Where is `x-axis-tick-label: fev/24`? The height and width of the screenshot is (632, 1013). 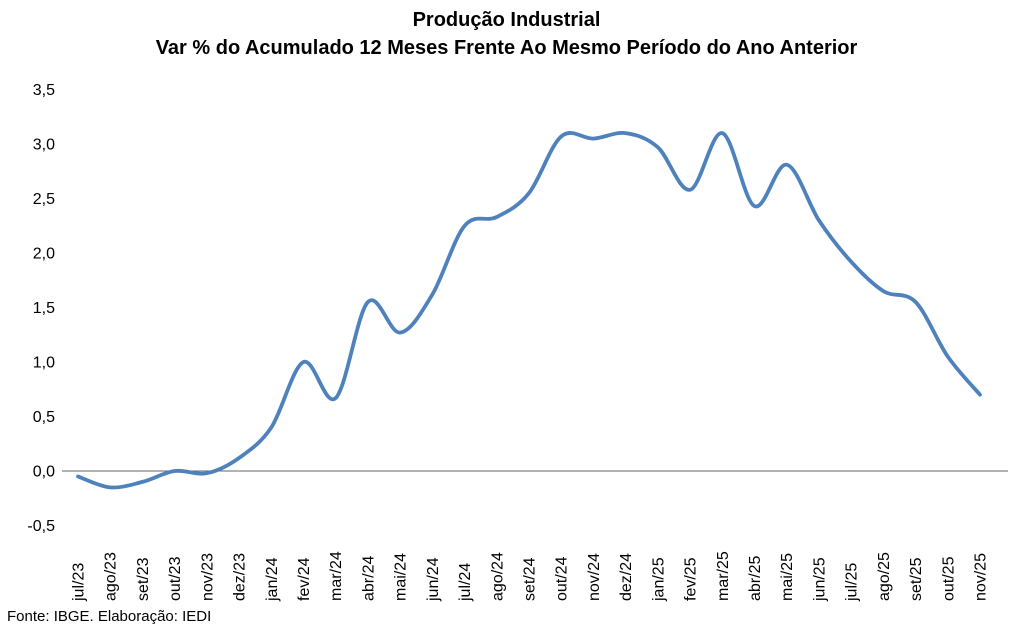
x-axis-tick-label: fev/24 is located at coordinates (304, 579).